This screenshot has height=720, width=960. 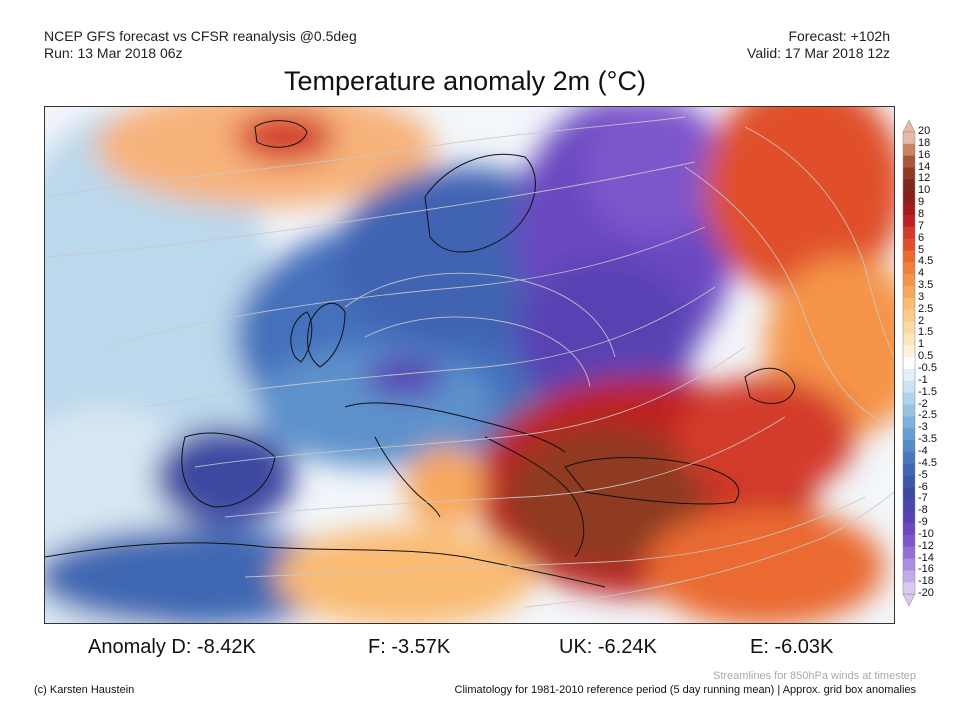 What do you see at coordinates (923, 498) in the screenshot?
I see `colorbar-tick-label: -7` at bounding box center [923, 498].